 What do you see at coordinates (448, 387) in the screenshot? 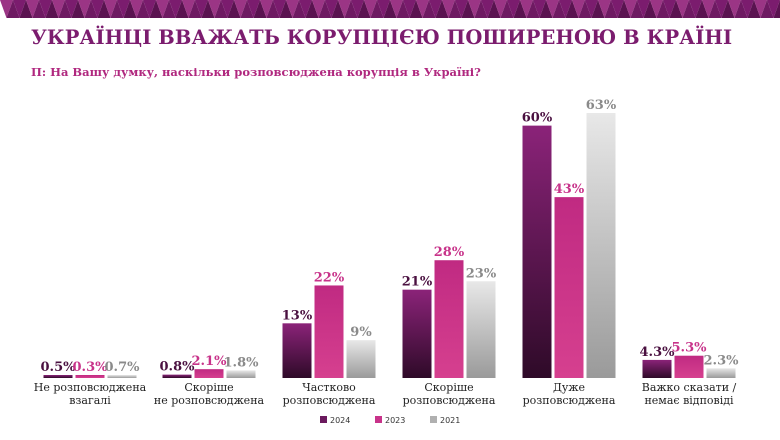
I see `category-label-3-line-0: Скоріше` at bounding box center [448, 387].